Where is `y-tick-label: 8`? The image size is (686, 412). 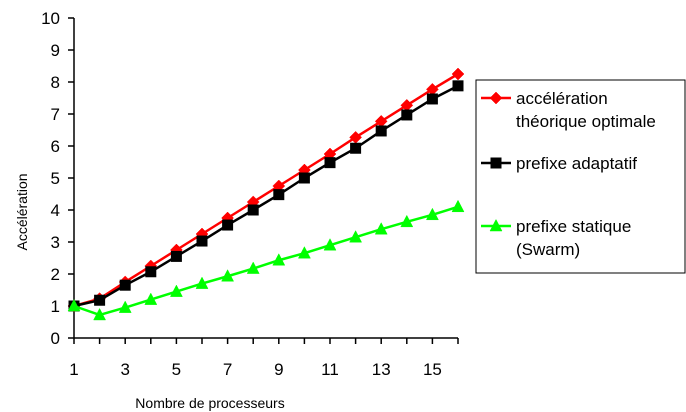
y-tick-label: 8 is located at coordinates (55, 82).